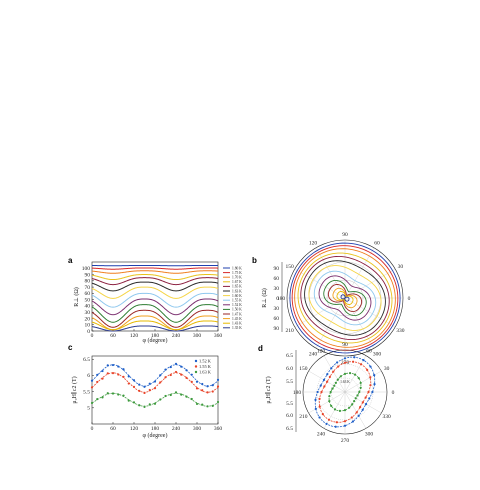  I want to click on panel-a-ytick-label: 60, so click(88, 294).